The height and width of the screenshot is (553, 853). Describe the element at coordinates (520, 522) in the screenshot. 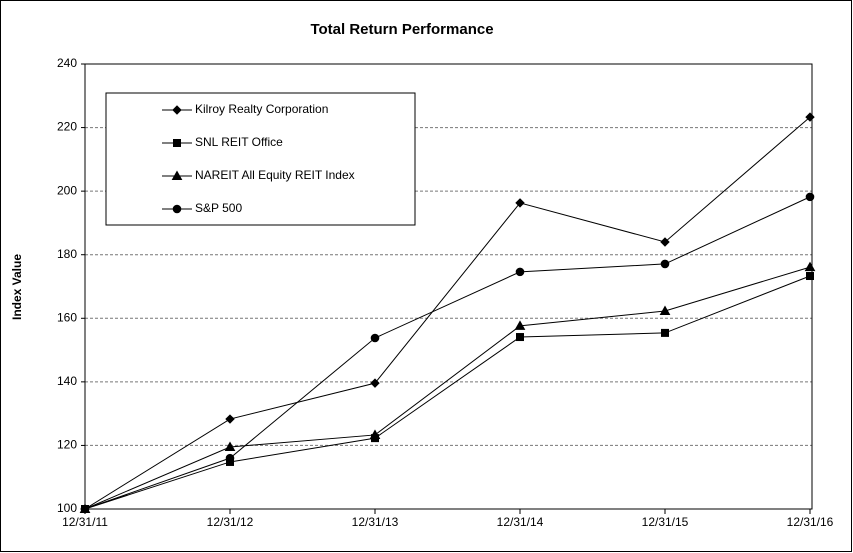

I see `x-tick-label: 12/31/14` at that location.